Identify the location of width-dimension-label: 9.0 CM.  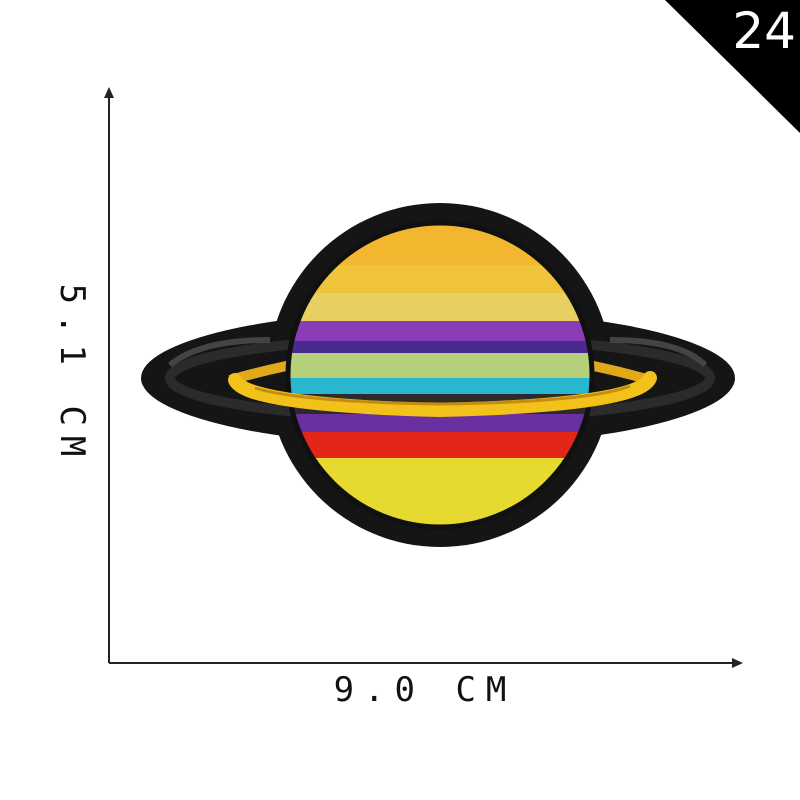
(425, 690).